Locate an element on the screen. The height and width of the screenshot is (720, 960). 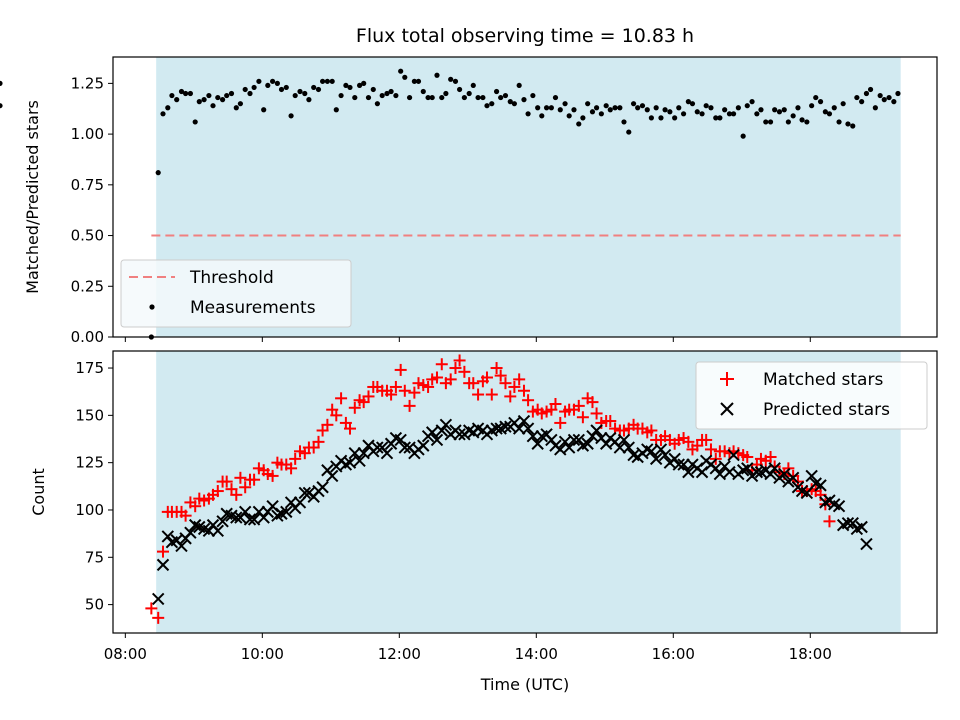
y-tick-label: 75 is located at coordinates (94, 557).